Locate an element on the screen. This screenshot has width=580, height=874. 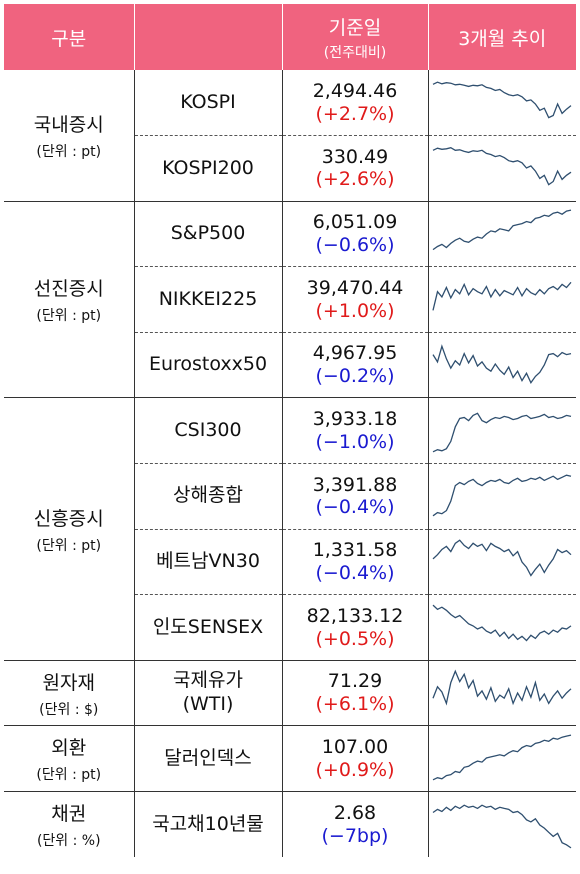
weekly-change: (+0.9%) is located at coordinates (355, 769).